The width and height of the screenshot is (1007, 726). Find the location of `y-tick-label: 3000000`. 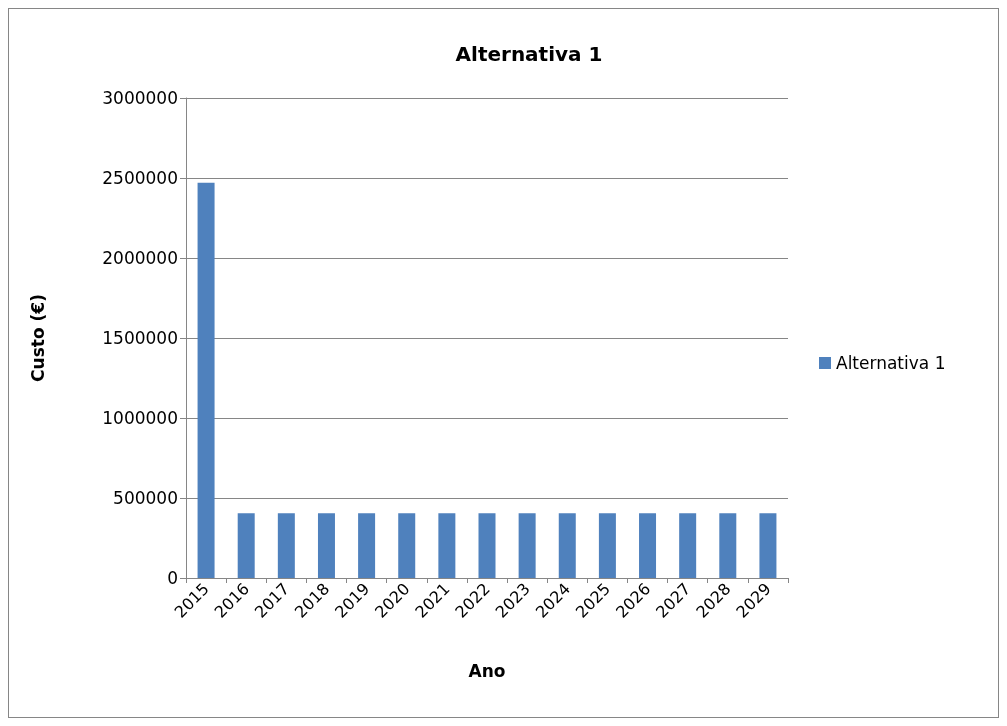

y-tick-label: 3000000 is located at coordinates (140, 98).